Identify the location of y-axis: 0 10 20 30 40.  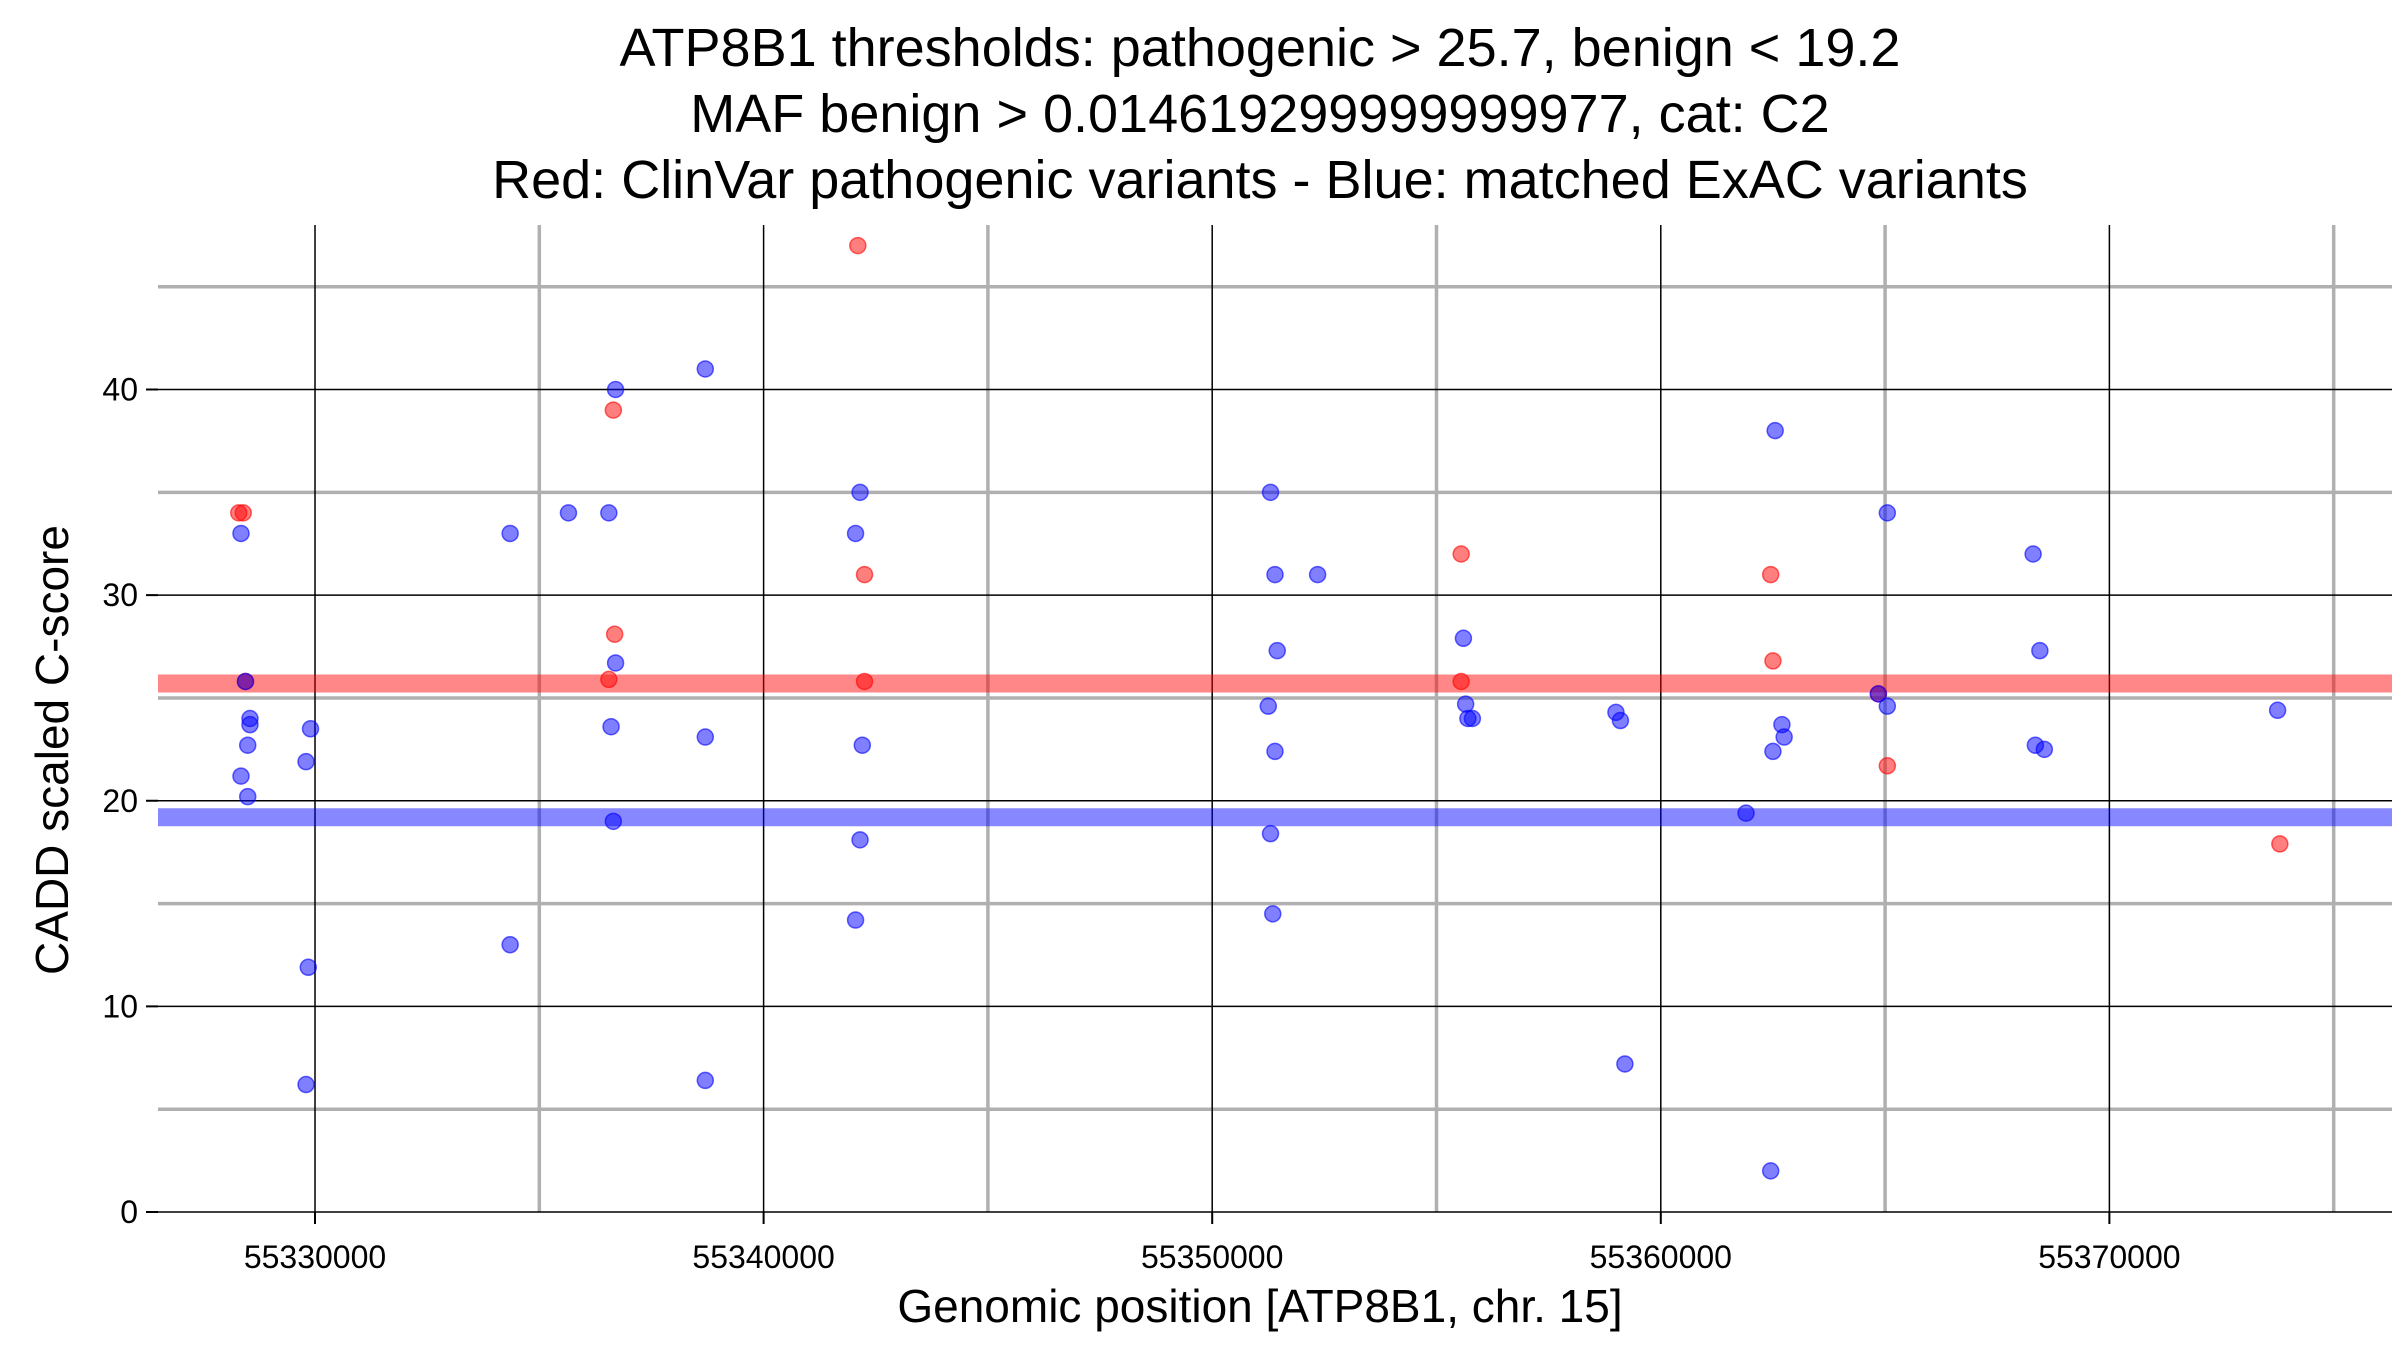
(130, 801).